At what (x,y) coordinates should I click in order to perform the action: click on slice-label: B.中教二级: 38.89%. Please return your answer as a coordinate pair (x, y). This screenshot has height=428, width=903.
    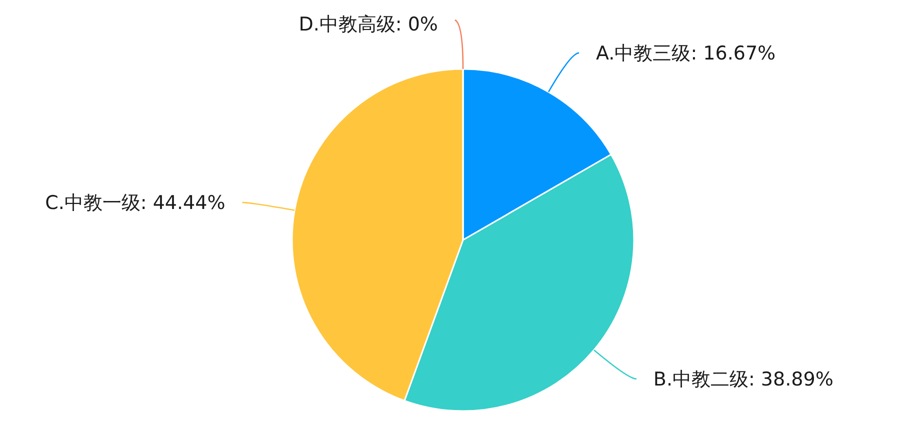
    Looking at the image, I should click on (743, 379).